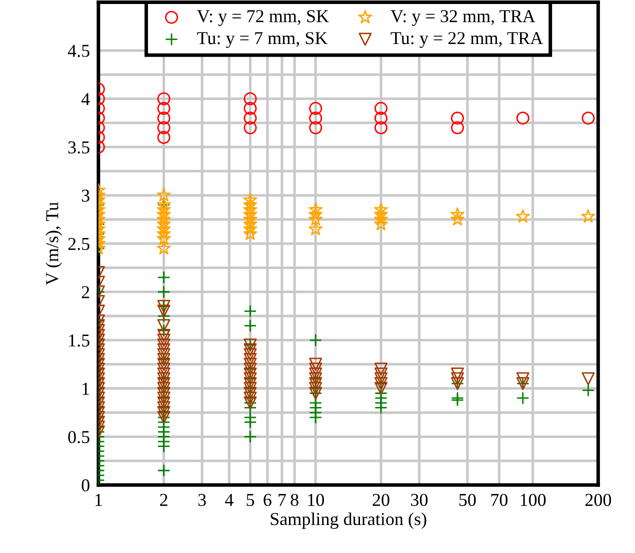 The height and width of the screenshot is (553, 635). I want to click on legend-label: V: y = 32 mm, TRA, so click(463, 18).